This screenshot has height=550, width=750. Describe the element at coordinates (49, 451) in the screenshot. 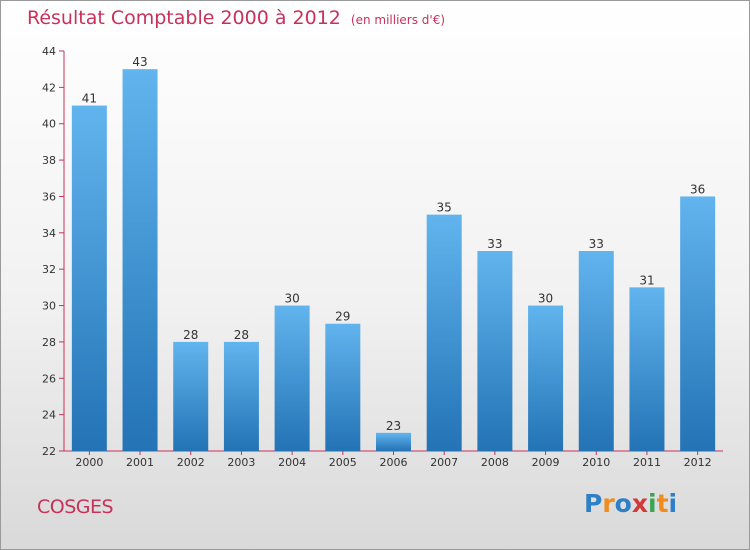

I see `y-tick-label: 22` at that location.